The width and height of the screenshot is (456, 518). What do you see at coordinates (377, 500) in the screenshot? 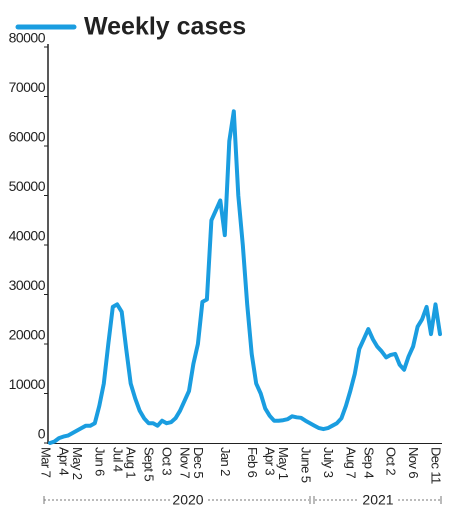
I see `year-label: 2021` at bounding box center [377, 500].